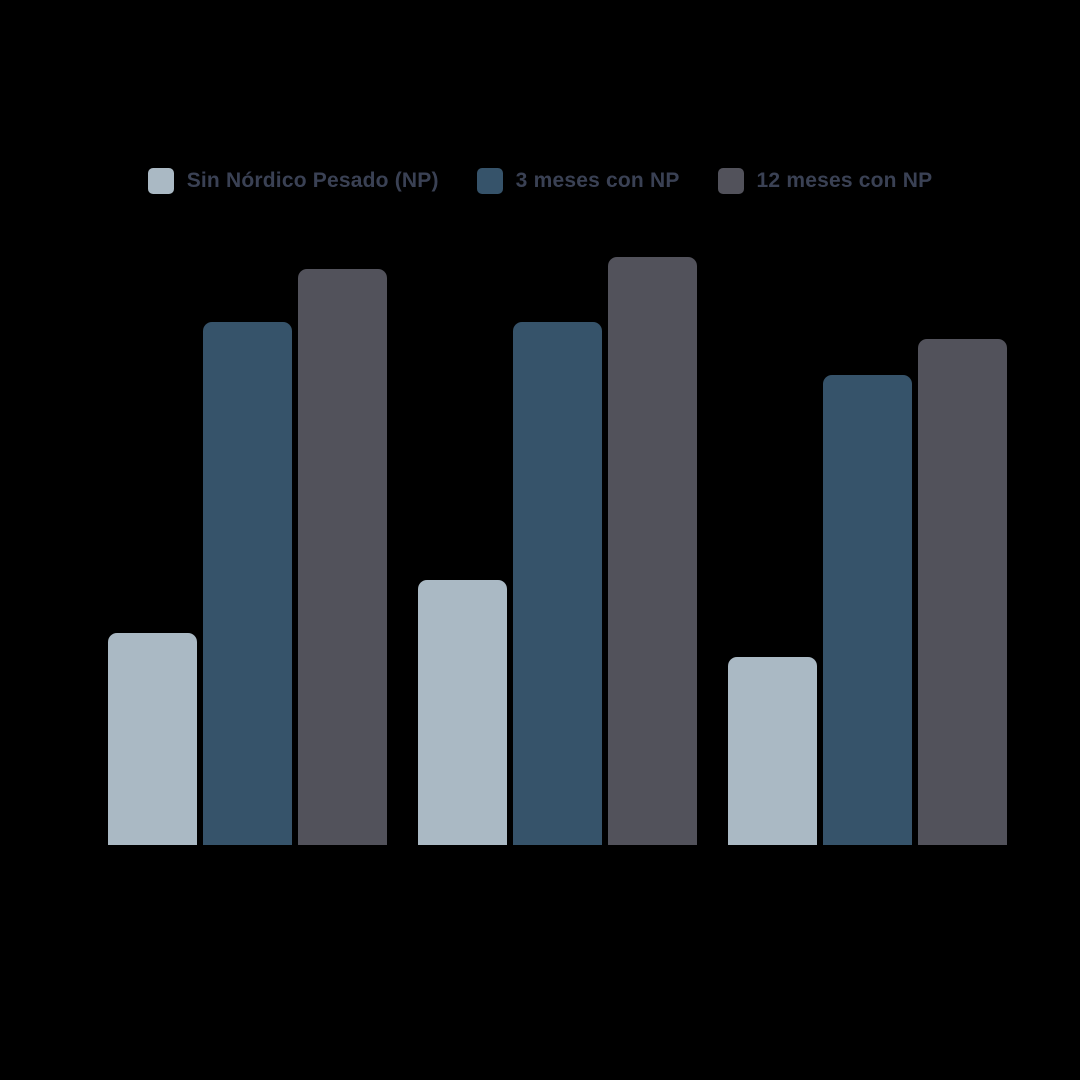 This screenshot has width=1080, height=1080. What do you see at coordinates (844, 180) in the screenshot?
I see `legend-label-12-meses: 12 meses con NP` at bounding box center [844, 180].